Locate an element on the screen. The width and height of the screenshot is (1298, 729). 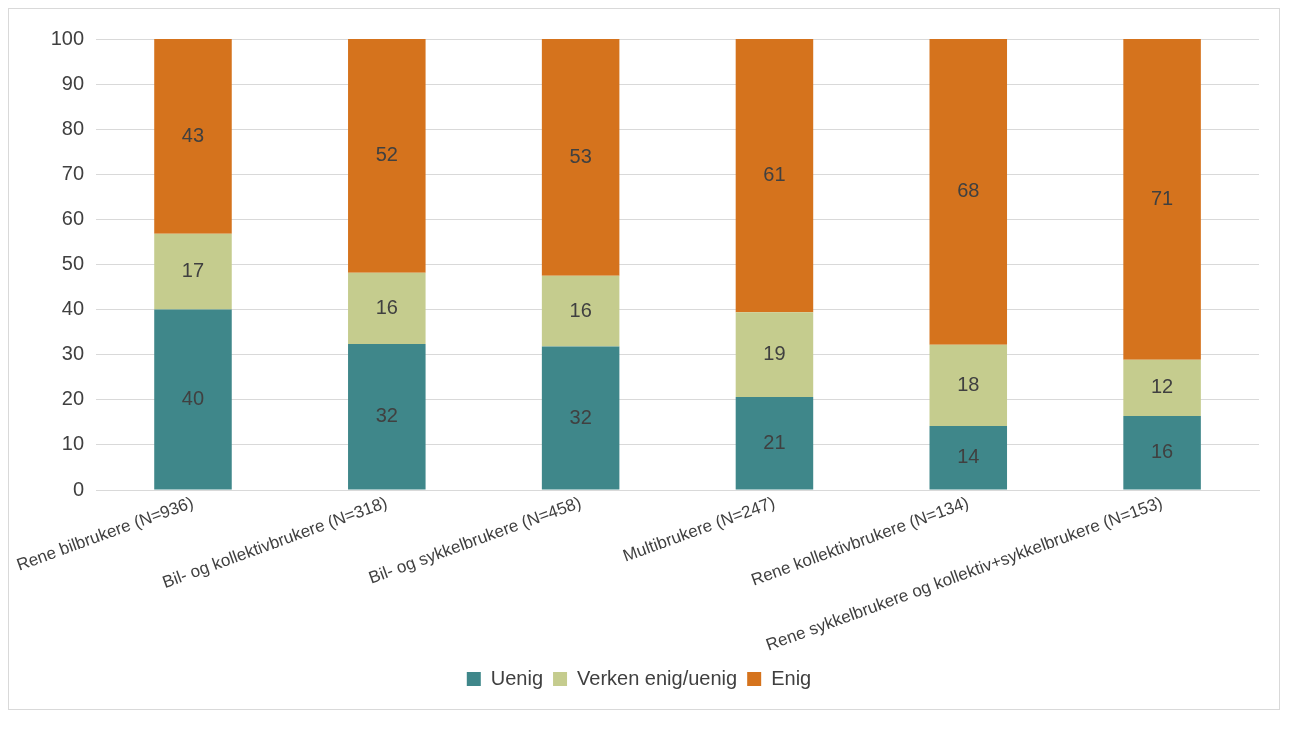
data-label: 52 is located at coordinates (386, 154).